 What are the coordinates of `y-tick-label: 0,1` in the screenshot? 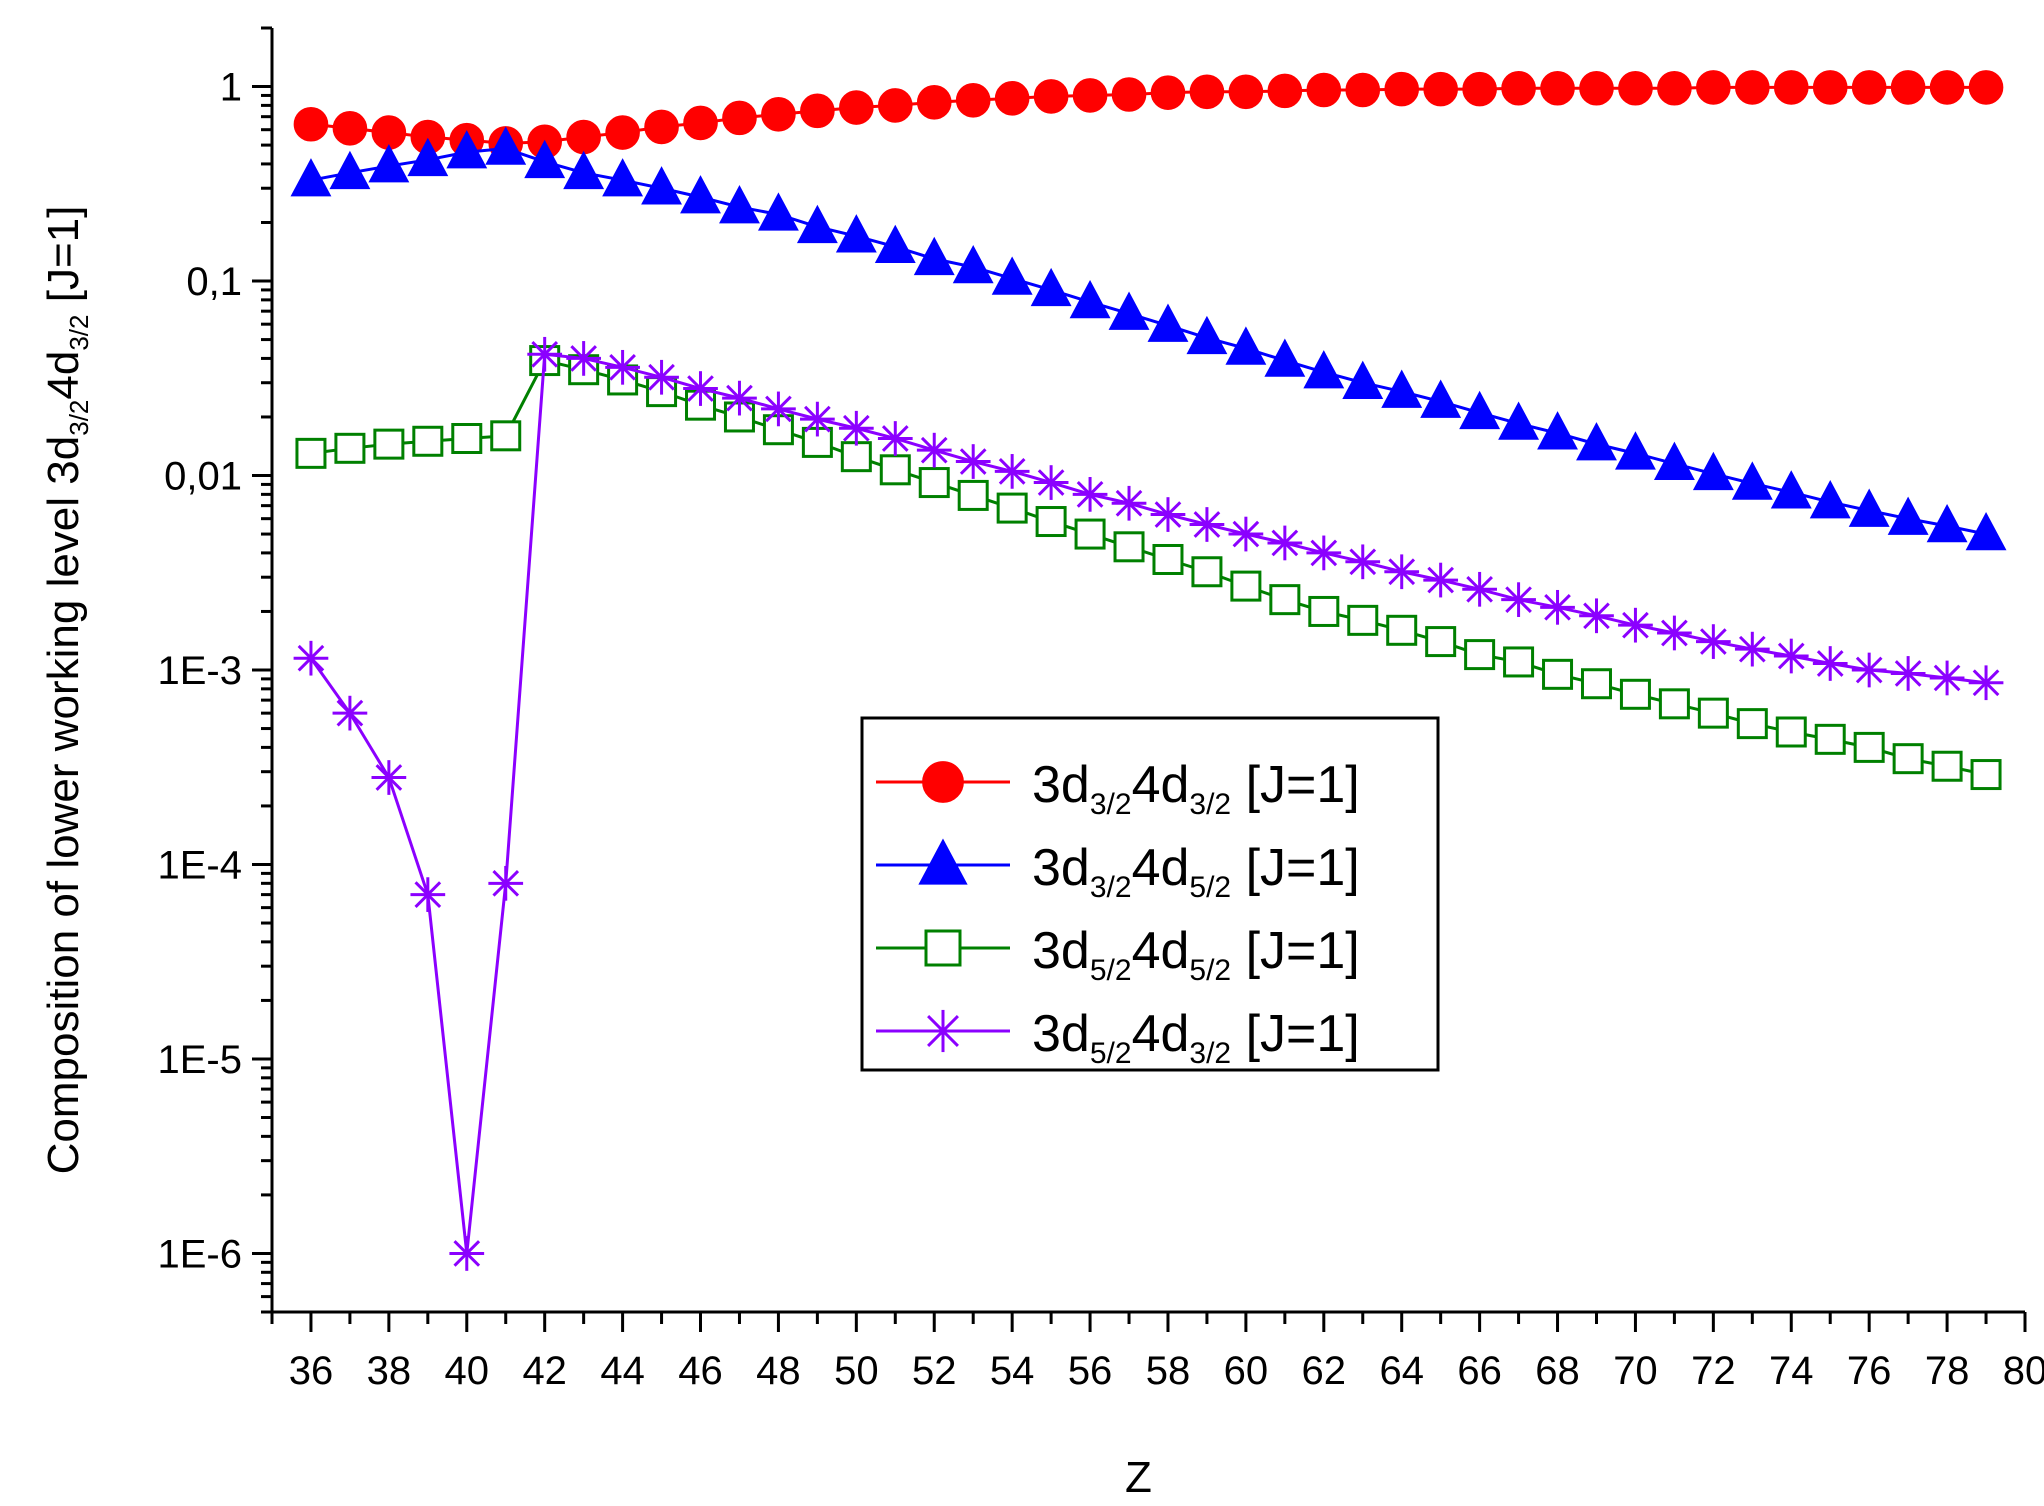 It's located at (214, 282).